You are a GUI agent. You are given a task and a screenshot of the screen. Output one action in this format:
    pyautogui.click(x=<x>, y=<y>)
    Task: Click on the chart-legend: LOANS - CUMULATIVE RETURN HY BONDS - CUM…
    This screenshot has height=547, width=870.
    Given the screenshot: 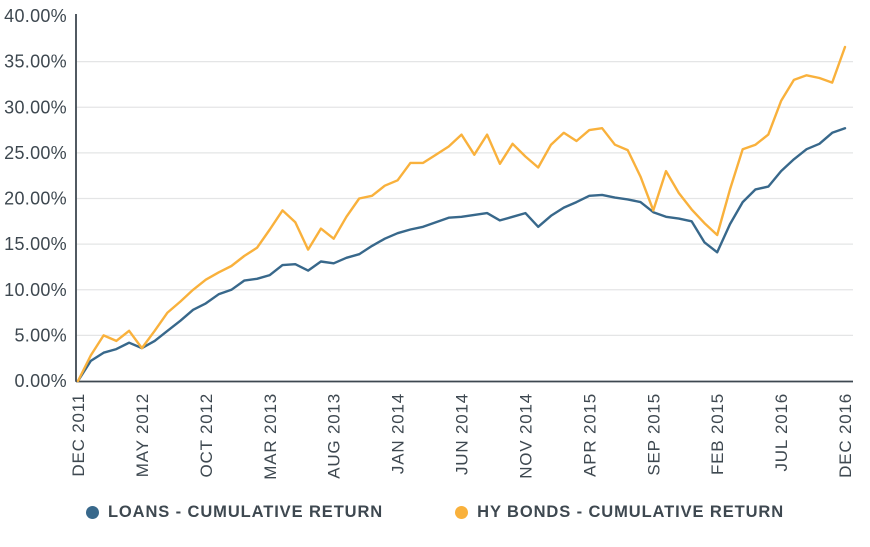 What is the action you would take?
    pyautogui.click(x=435, y=512)
    